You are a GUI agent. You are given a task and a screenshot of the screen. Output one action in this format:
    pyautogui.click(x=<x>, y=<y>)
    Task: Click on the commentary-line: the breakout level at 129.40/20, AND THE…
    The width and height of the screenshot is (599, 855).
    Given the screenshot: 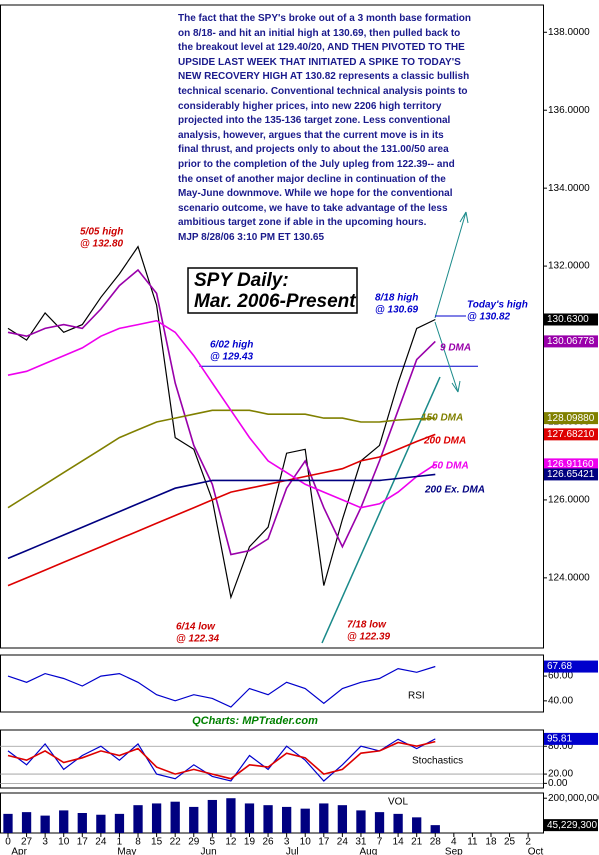 What is the action you would take?
    pyautogui.click(x=321, y=48)
    